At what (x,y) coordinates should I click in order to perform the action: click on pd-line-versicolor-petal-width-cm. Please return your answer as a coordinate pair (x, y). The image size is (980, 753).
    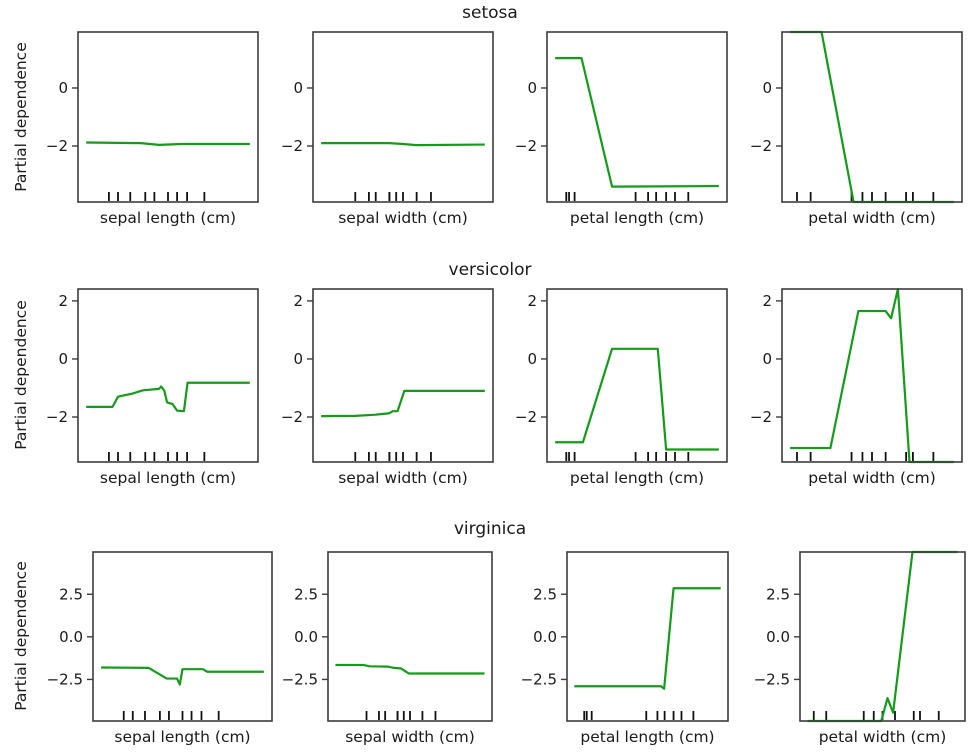
    Looking at the image, I should click on (872, 375).